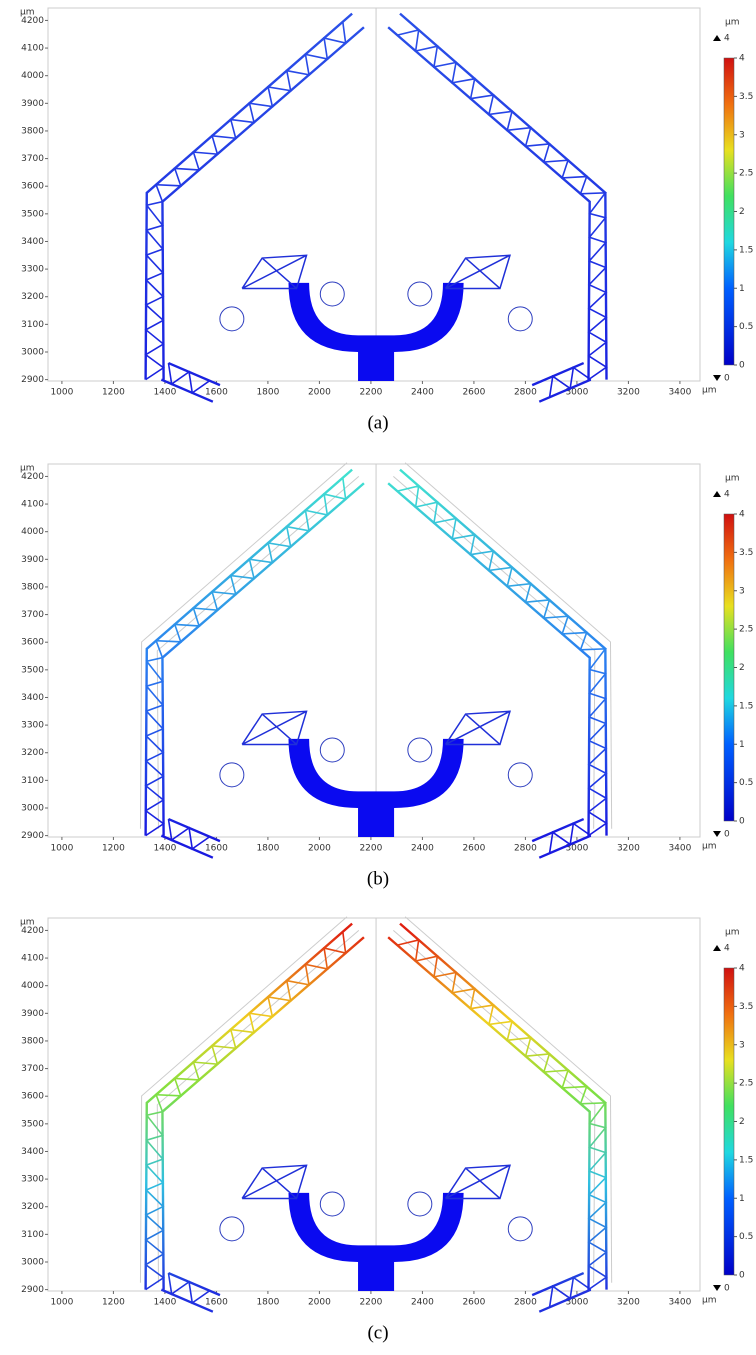 The height and width of the screenshot is (1355, 756). Describe the element at coordinates (746, 250) in the screenshot. I see `colorbar-tick-label: 1.5` at that location.